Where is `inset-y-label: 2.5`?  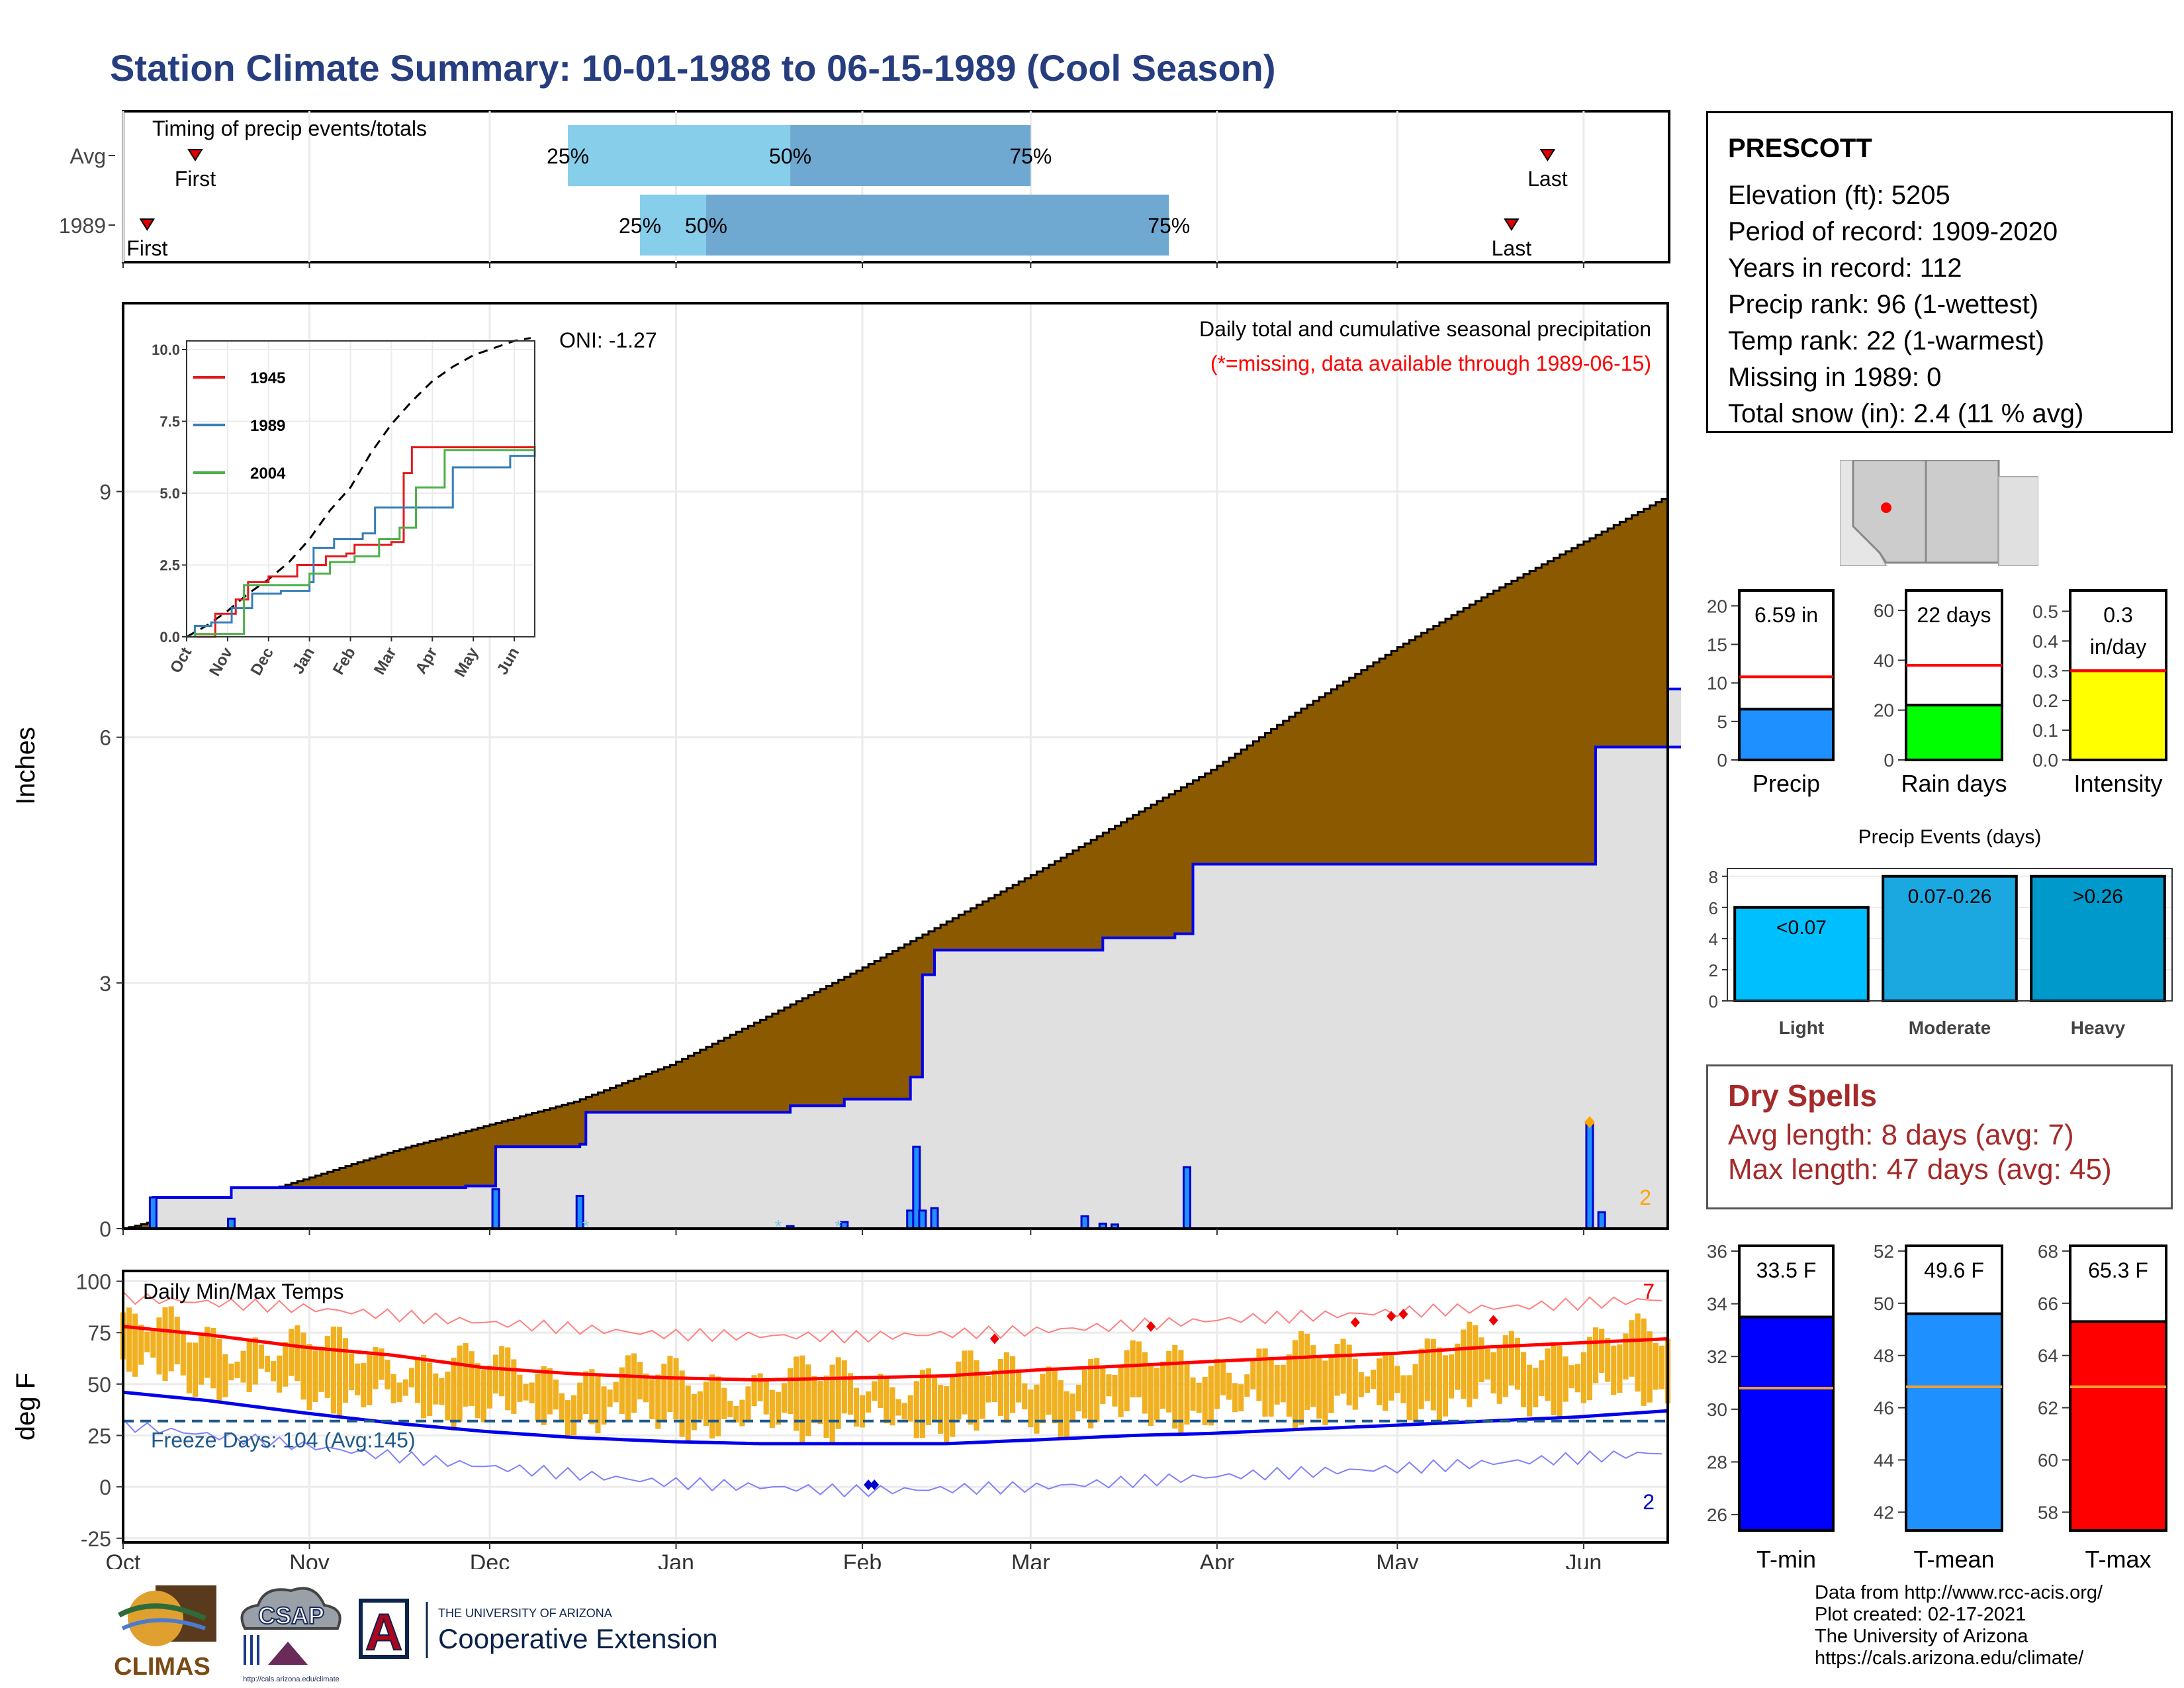
inset-y-label: 2.5 is located at coordinates (170, 565).